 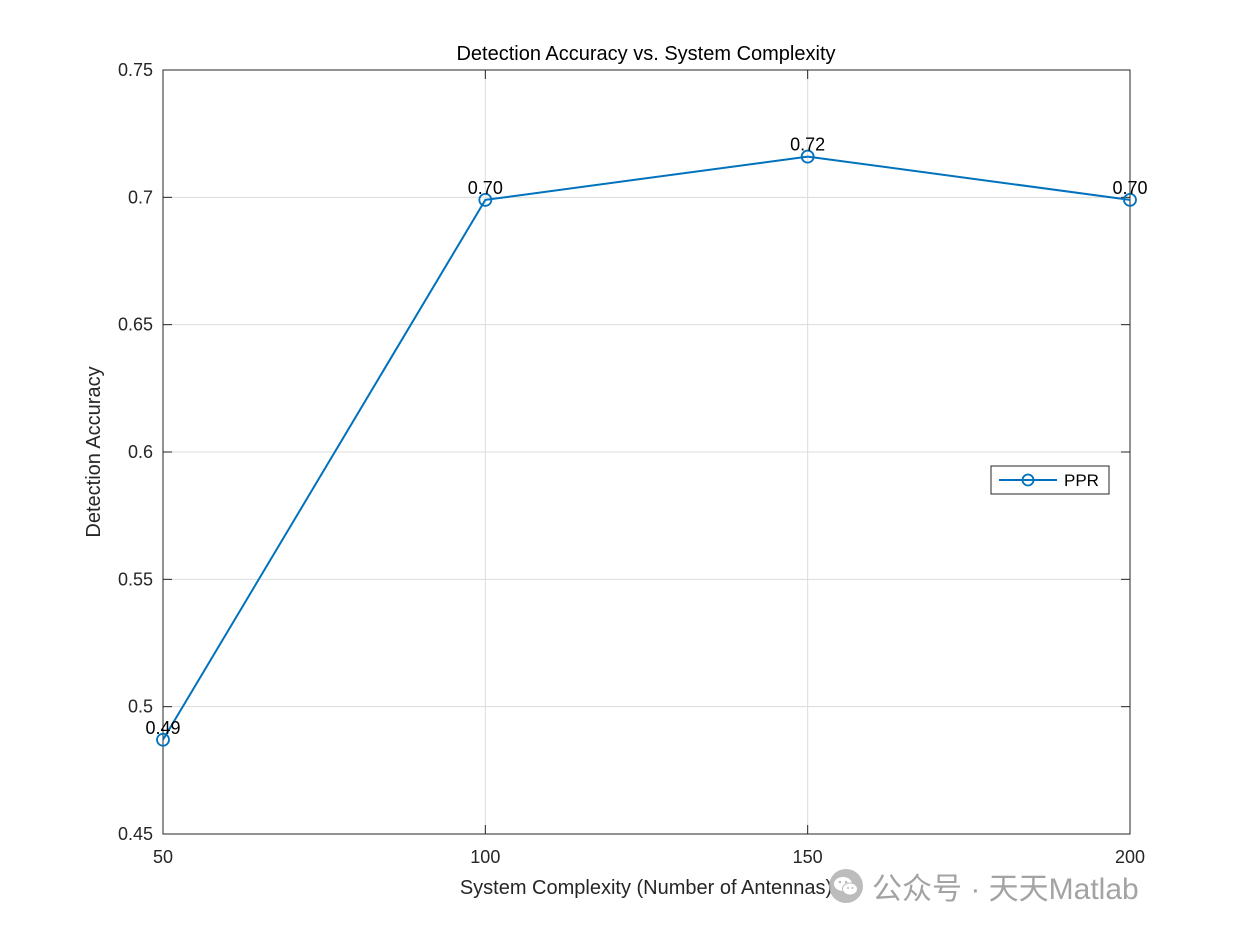 I want to click on y-tick-label: 0.75, so click(x=135, y=70).